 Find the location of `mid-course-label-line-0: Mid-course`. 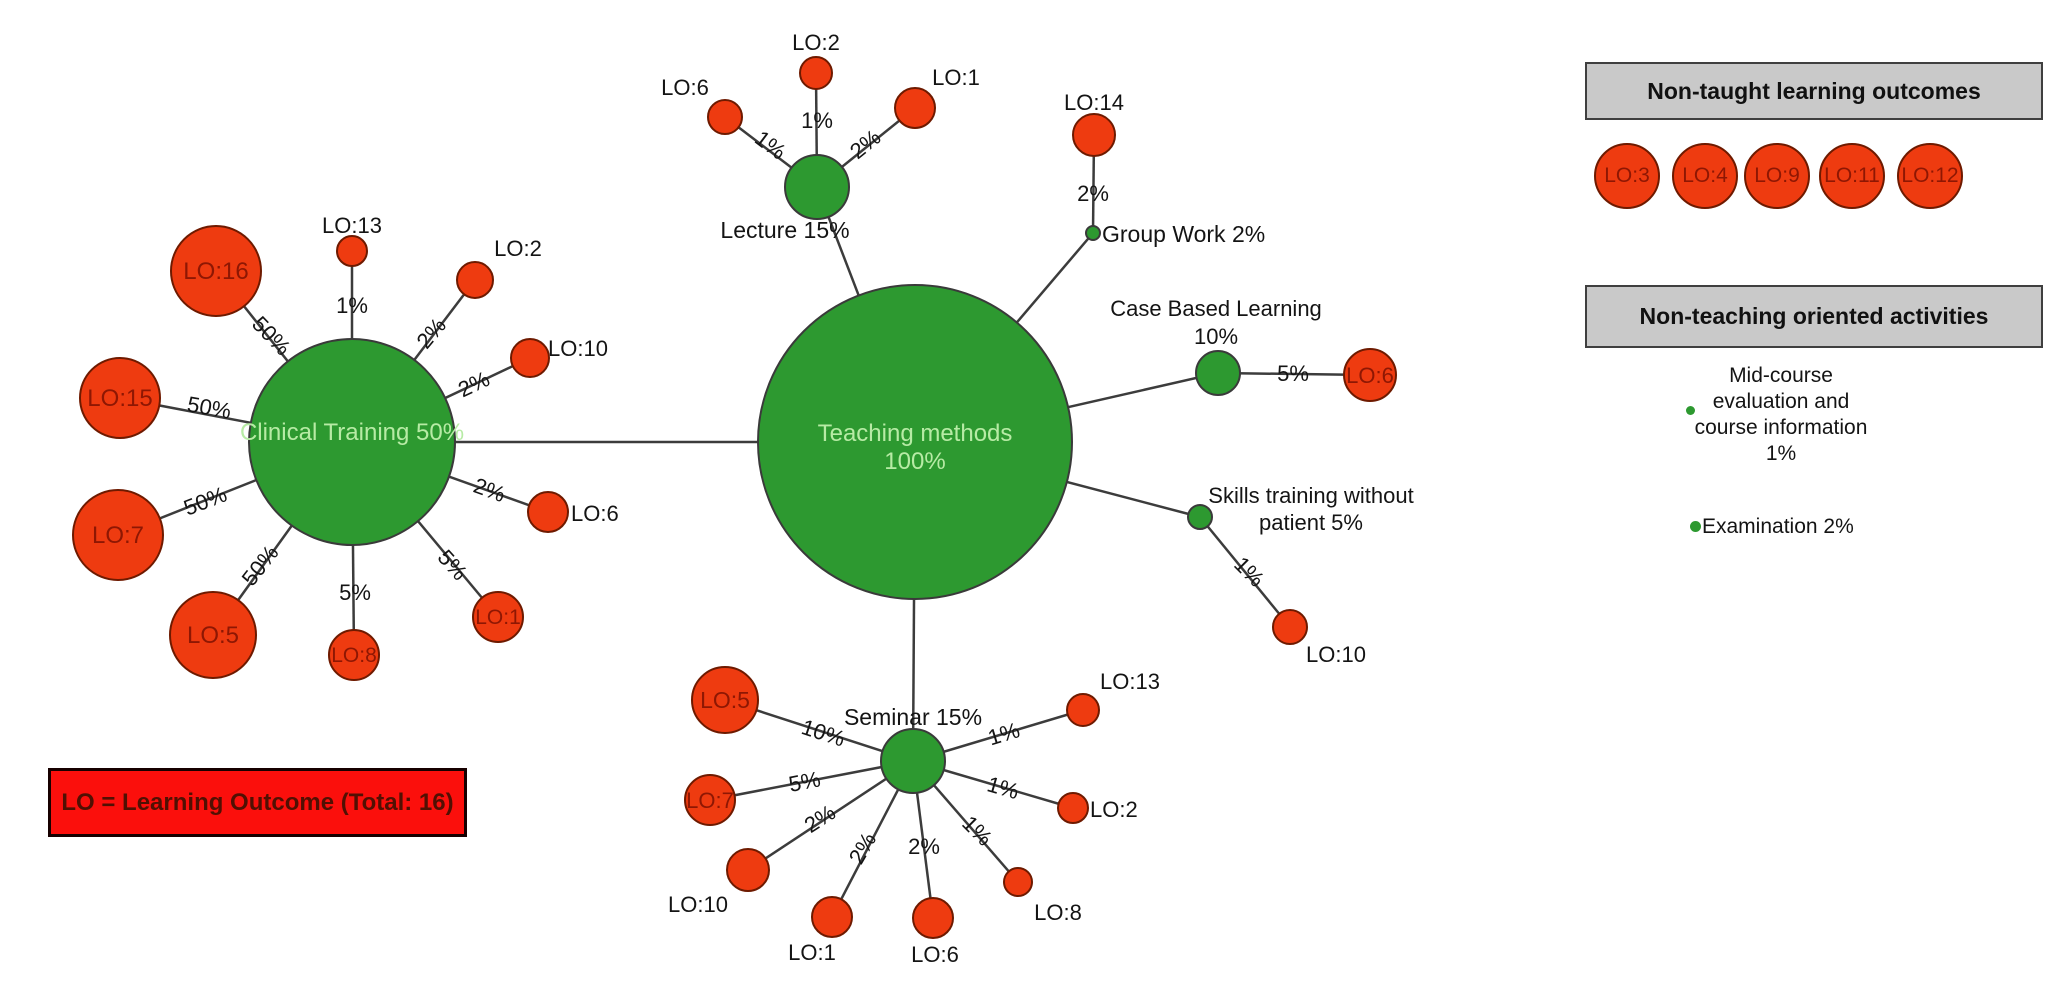

mid-course-label-line-0: Mid-course is located at coordinates (1781, 375).